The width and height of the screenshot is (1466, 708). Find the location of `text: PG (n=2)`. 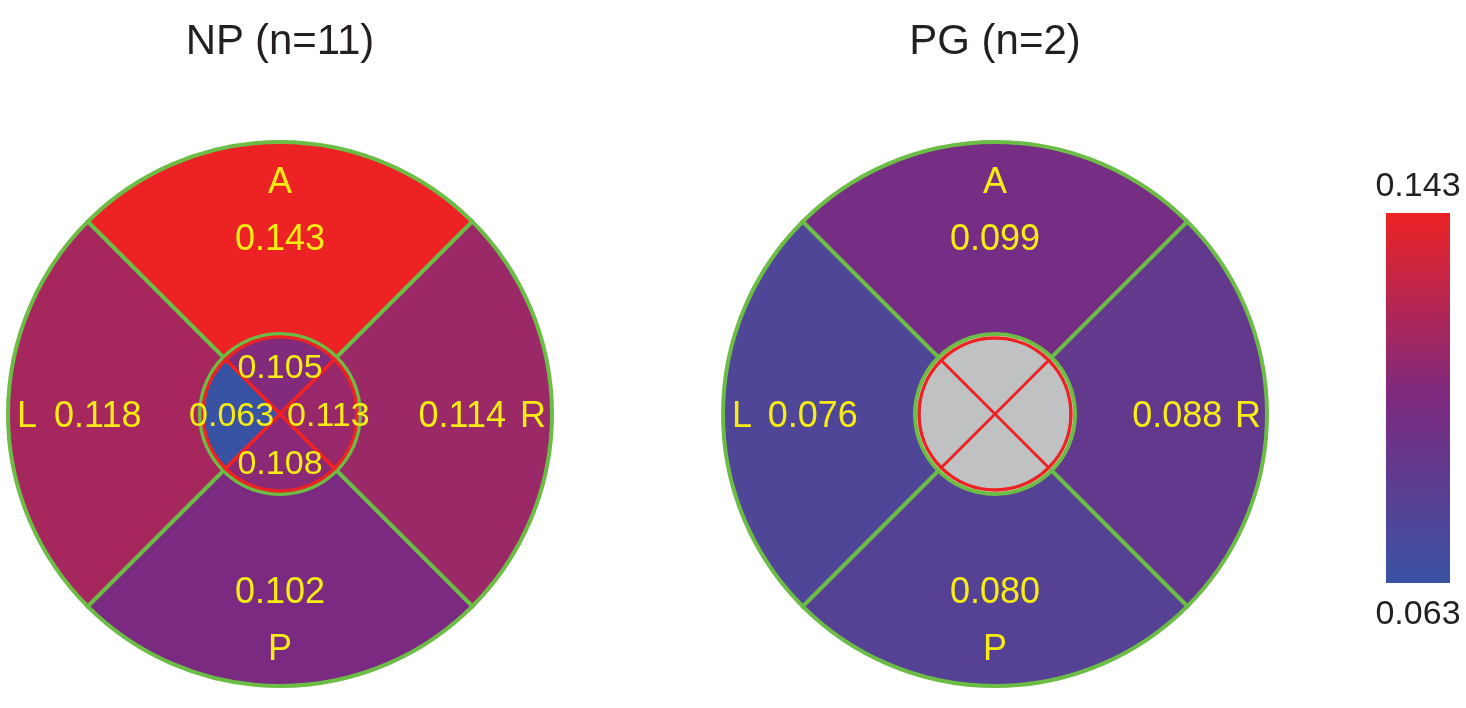

text: PG (n=2) is located at coordinates (995, 40).